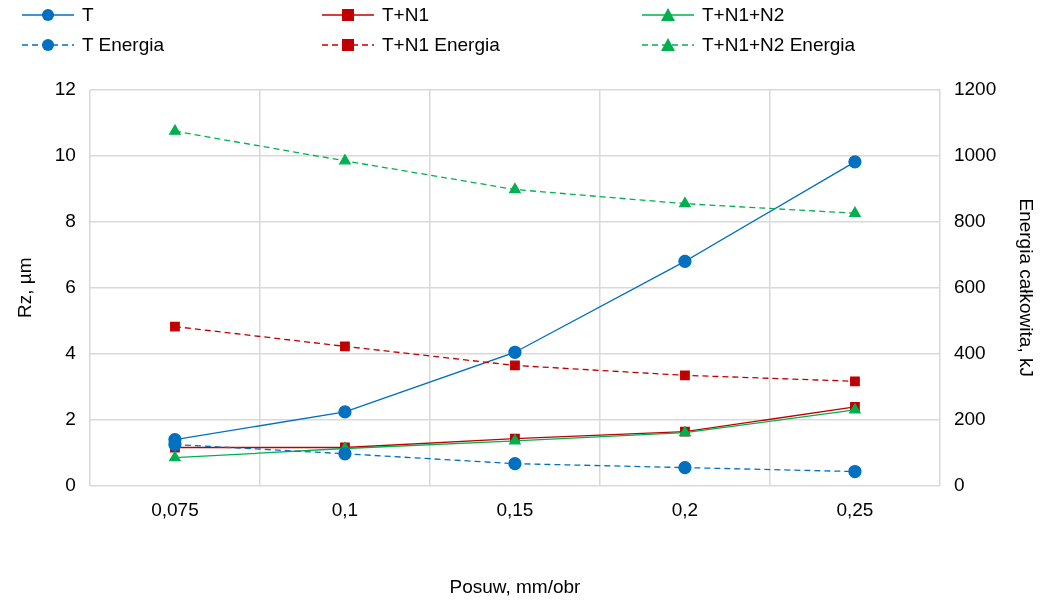 The width and height of the screenshot is (1051, 608). Describe the element at coordinates (65, 155) in the screenshot. I see `y-tick-label: 10` at that location.